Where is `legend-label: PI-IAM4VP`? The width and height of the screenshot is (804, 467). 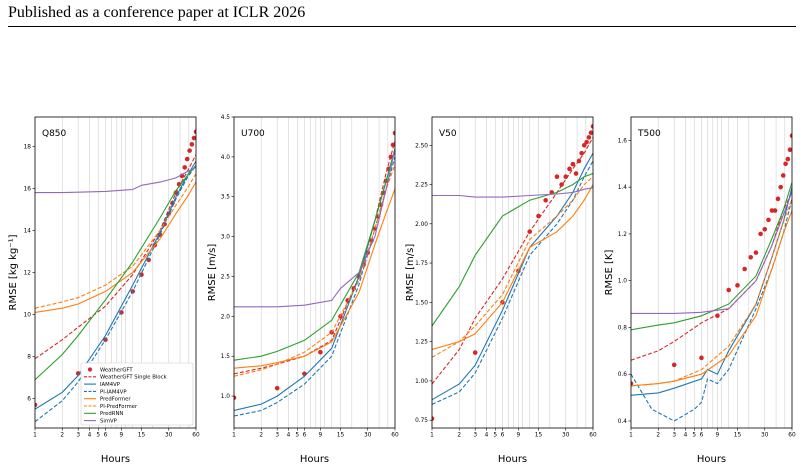
legend-label: PI-IAM4VP is located at coordinates (113, 392).